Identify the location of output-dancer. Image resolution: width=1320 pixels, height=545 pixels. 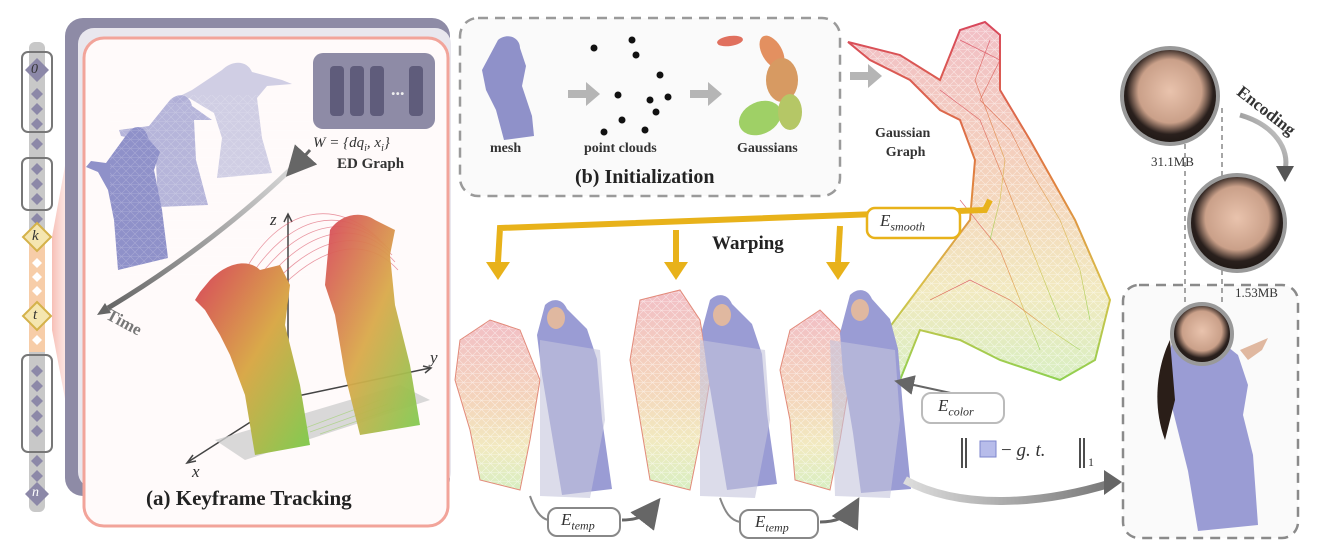
(1212, 427).